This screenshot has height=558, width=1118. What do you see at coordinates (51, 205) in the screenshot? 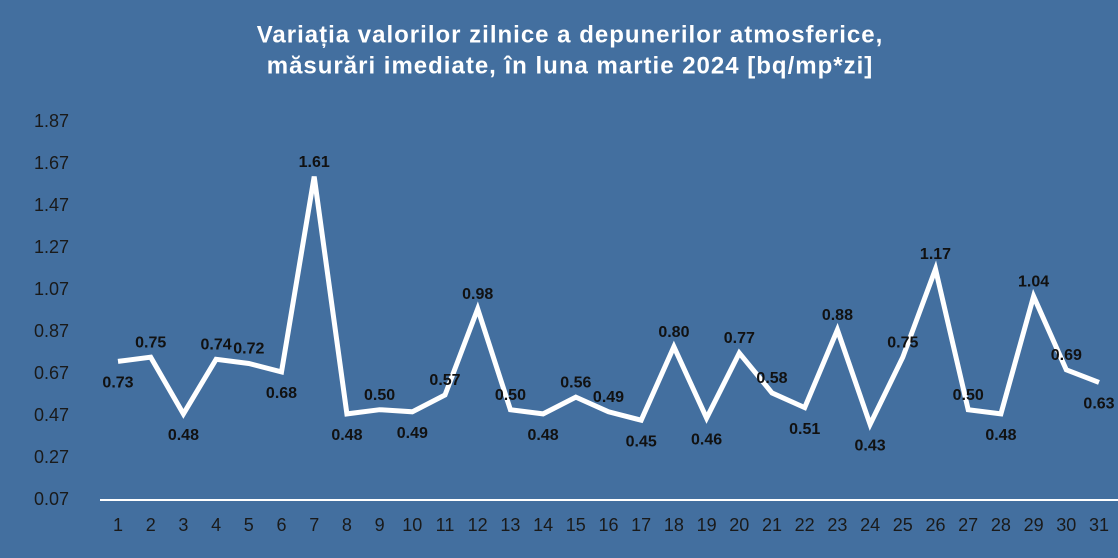
I see `y-tick-label: 1.47` at bounding box center [51, 205].